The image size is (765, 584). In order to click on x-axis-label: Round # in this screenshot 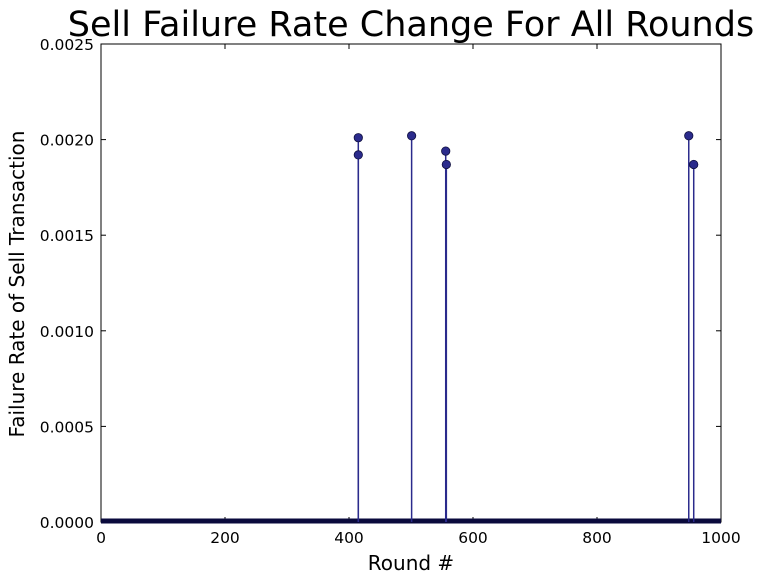, I will do `click(411, 563)`.